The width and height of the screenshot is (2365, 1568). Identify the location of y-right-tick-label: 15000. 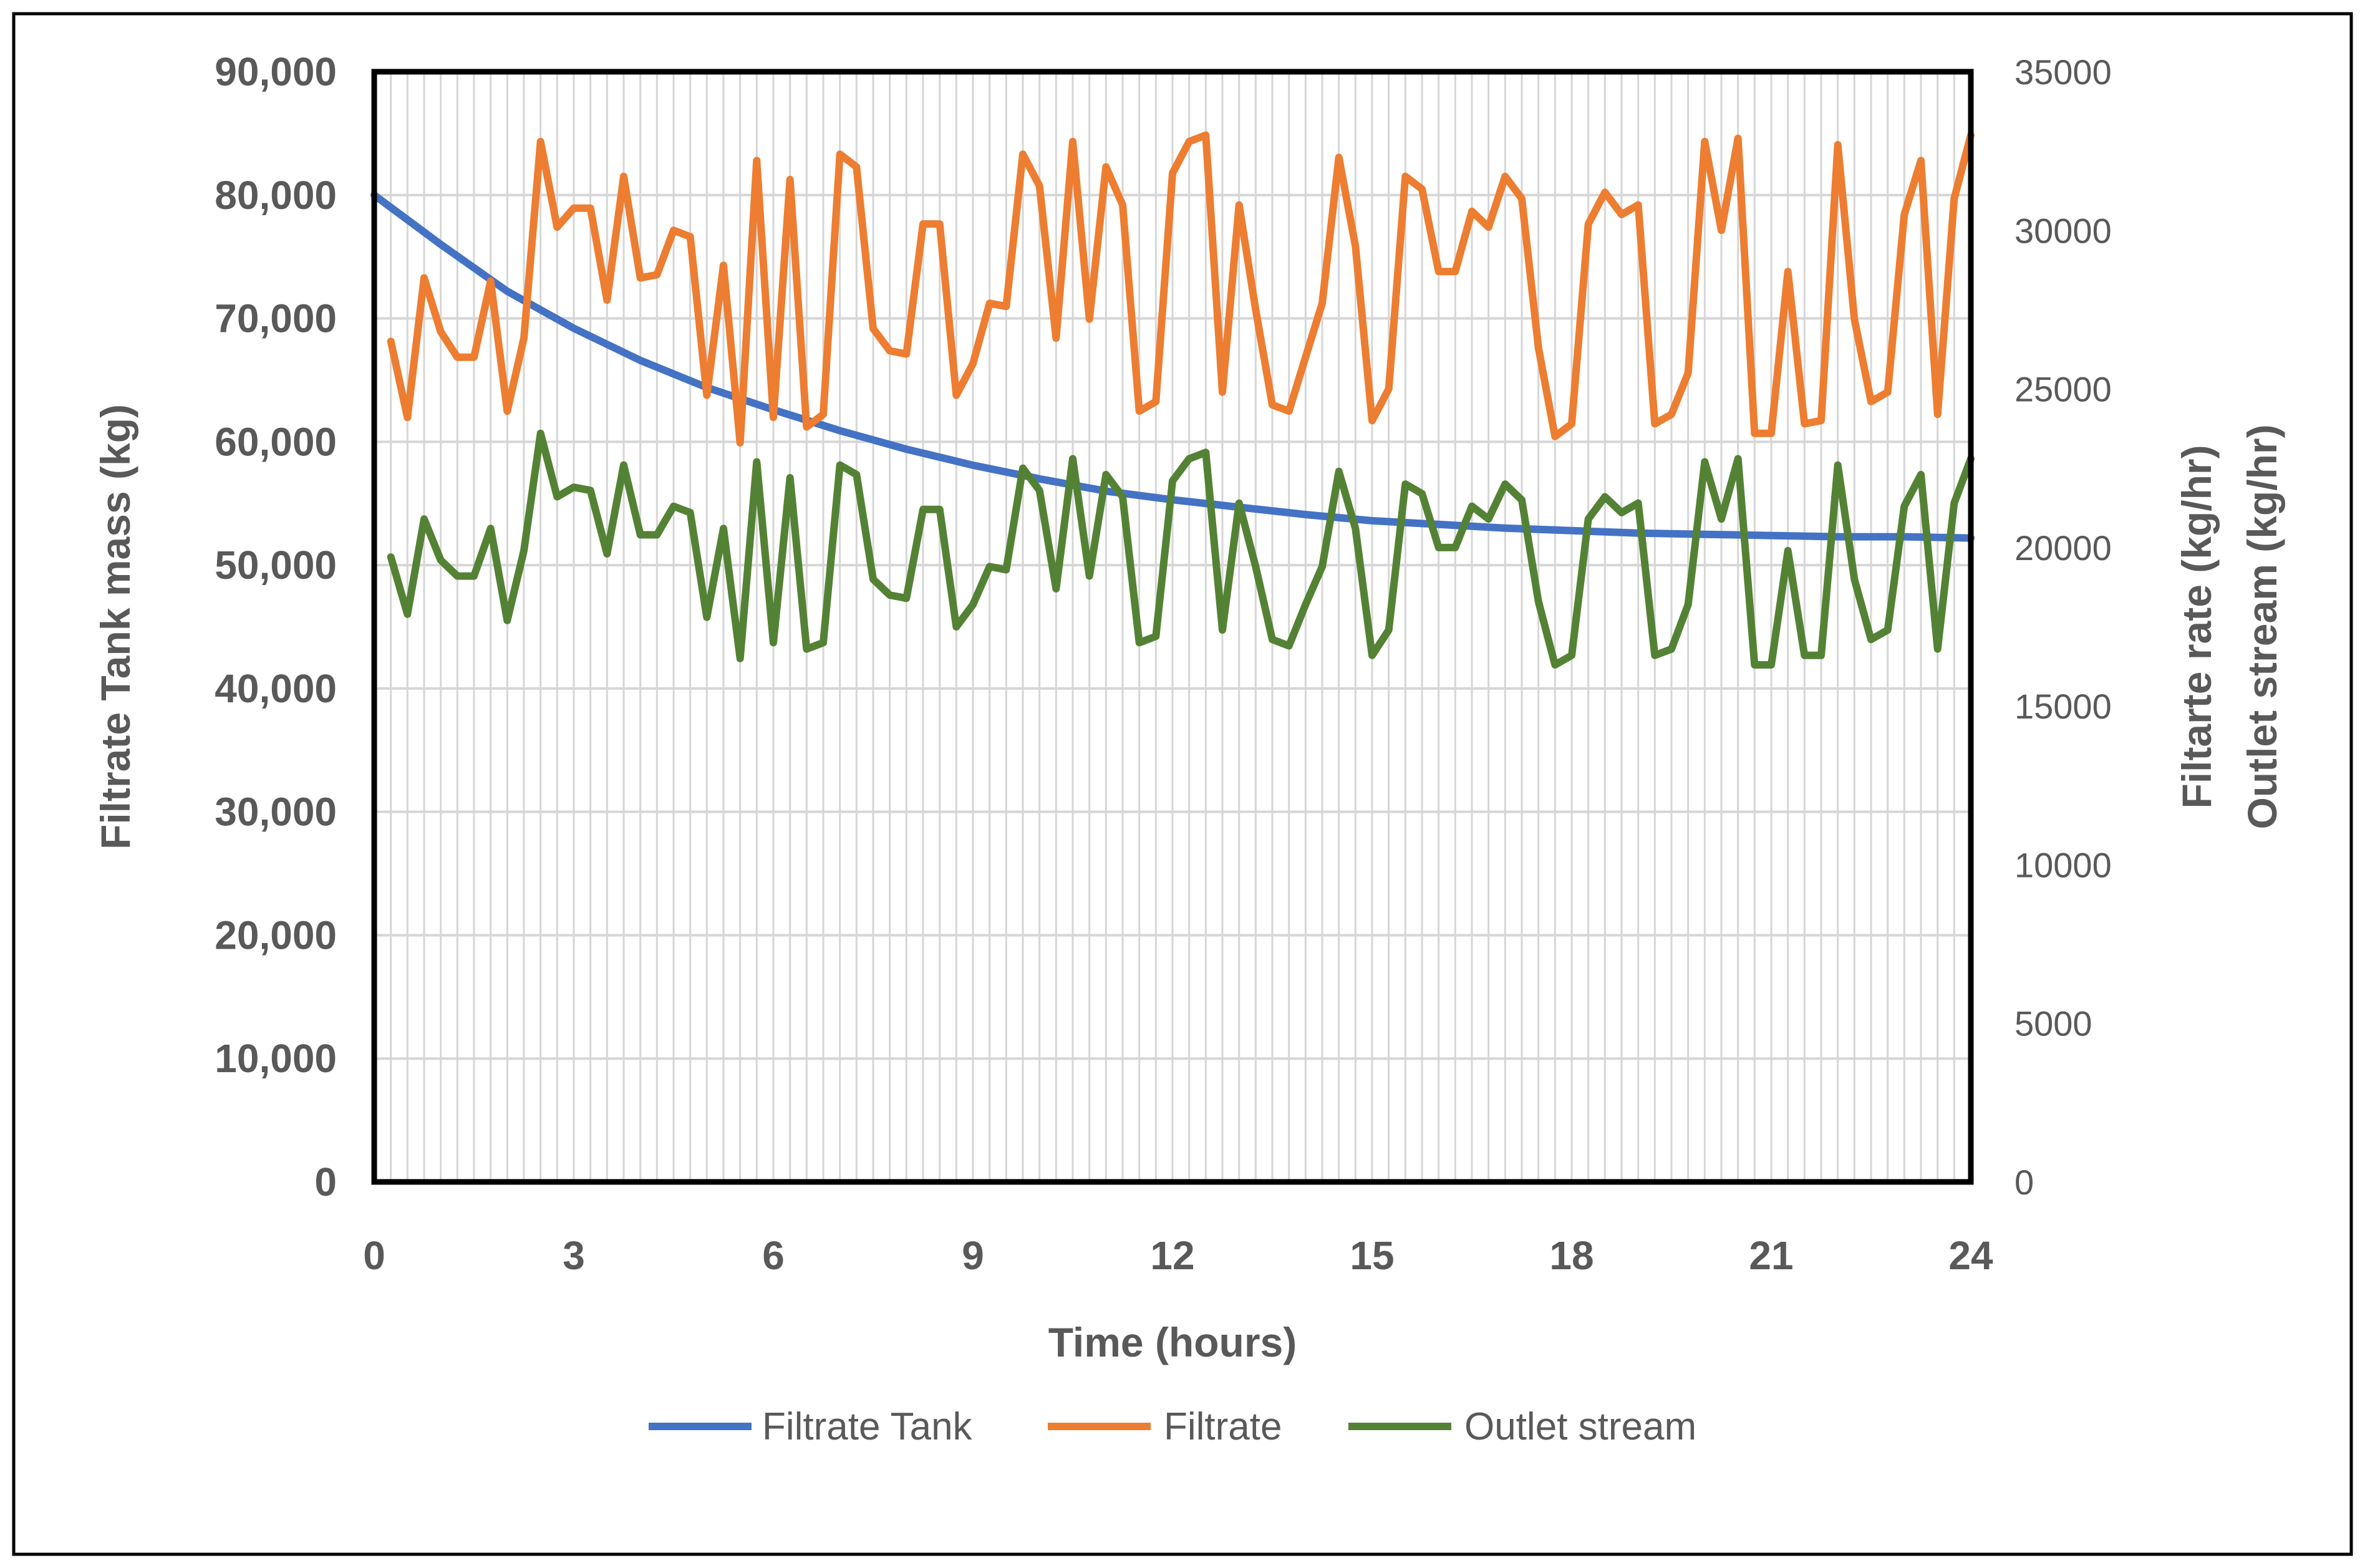
(2063, 706).